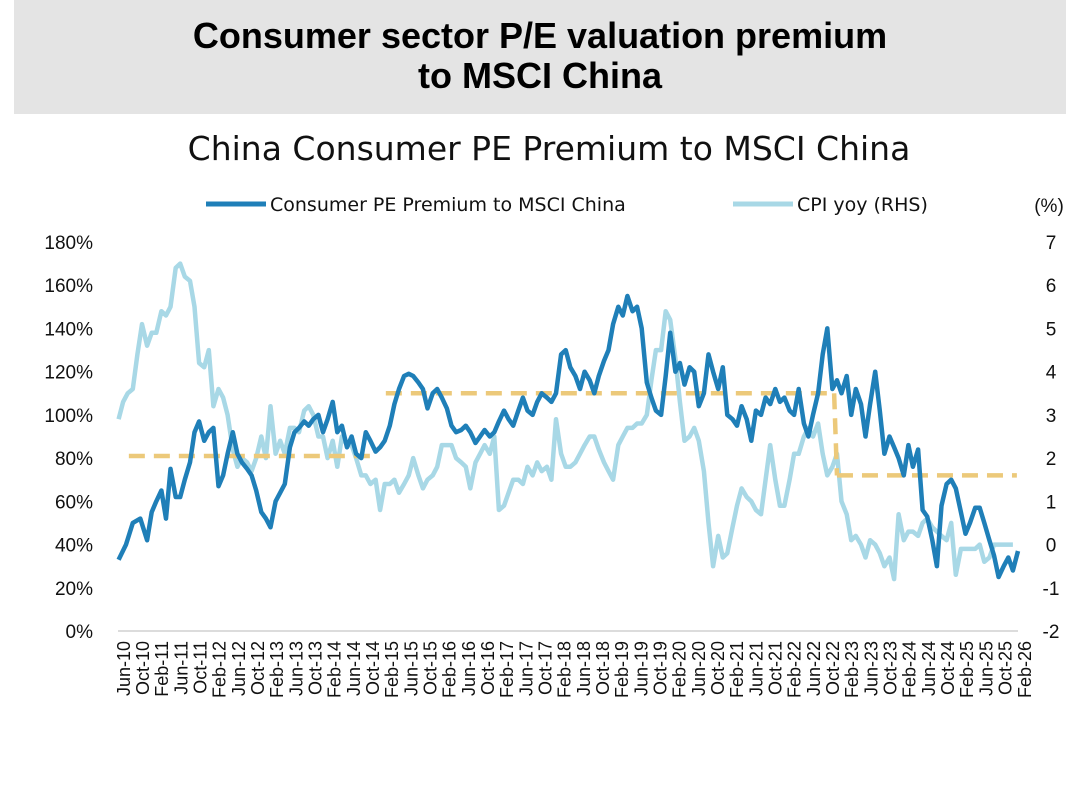 This screenshot has height=795, width=1080. Describe the element at coordinates (929, 668) in the screenshot. I see `x-tick-label: Jun-24` at that location.